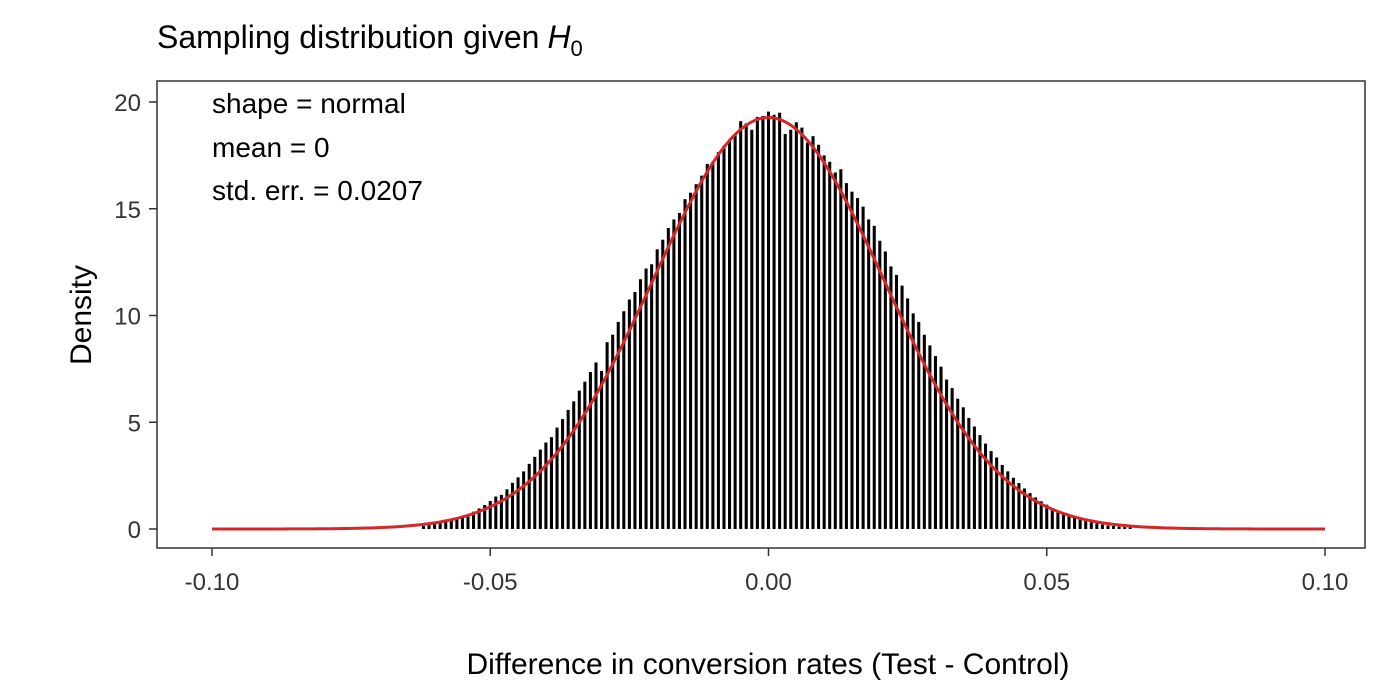  Describe the element at coordinates (134, 530) in the screenshot. I see `y-tick-label: 0` at that location.